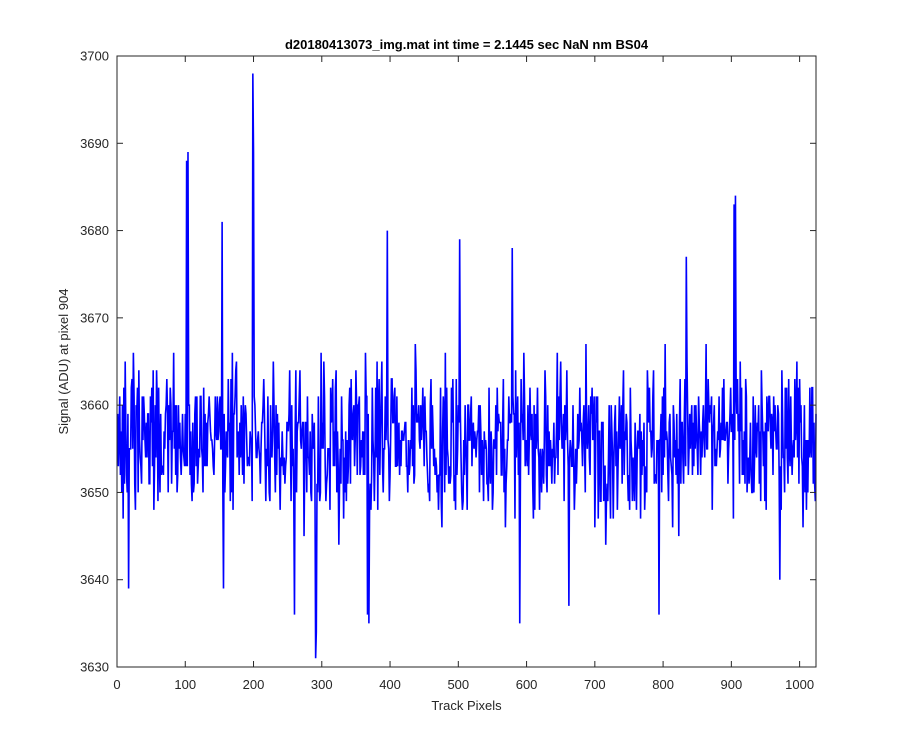 The height and width of the screenshot is (750, 900). What do you see at coordinates (458, 684) in the screenshot?
I see `x-tick-label: 500` at bounding box center [458, 684].